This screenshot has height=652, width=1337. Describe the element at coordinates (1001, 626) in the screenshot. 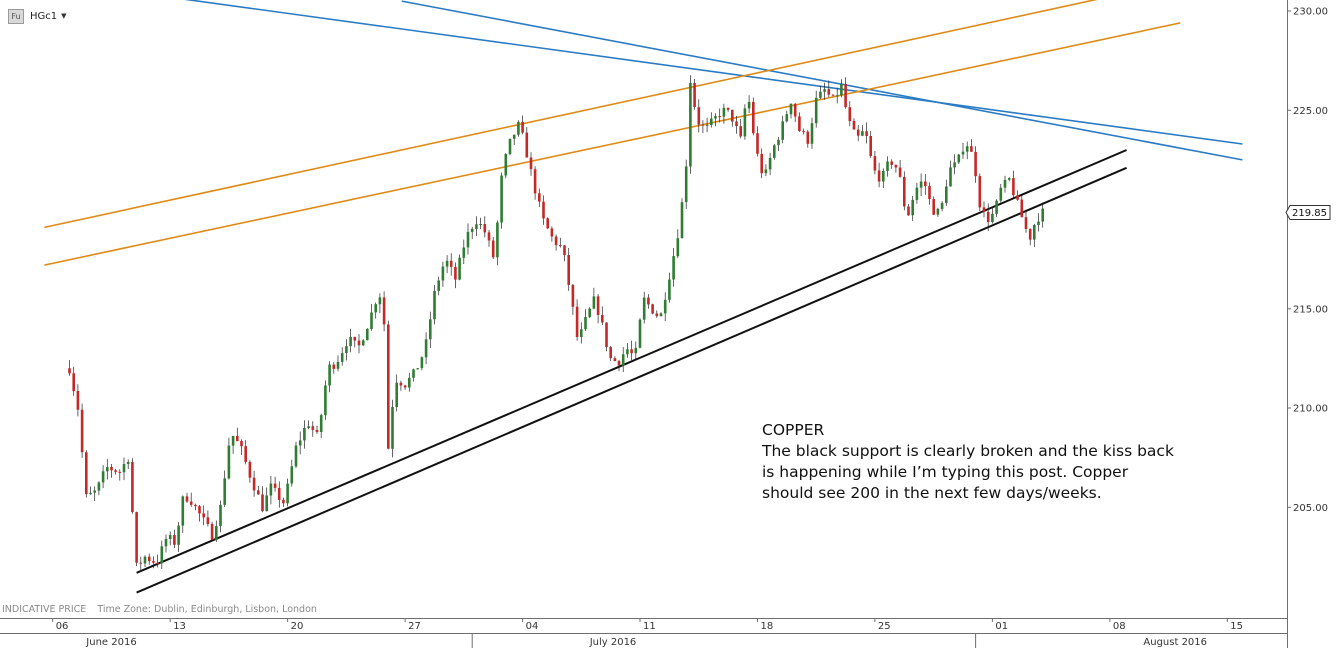

I see `x-tick-label: 01` at that location.